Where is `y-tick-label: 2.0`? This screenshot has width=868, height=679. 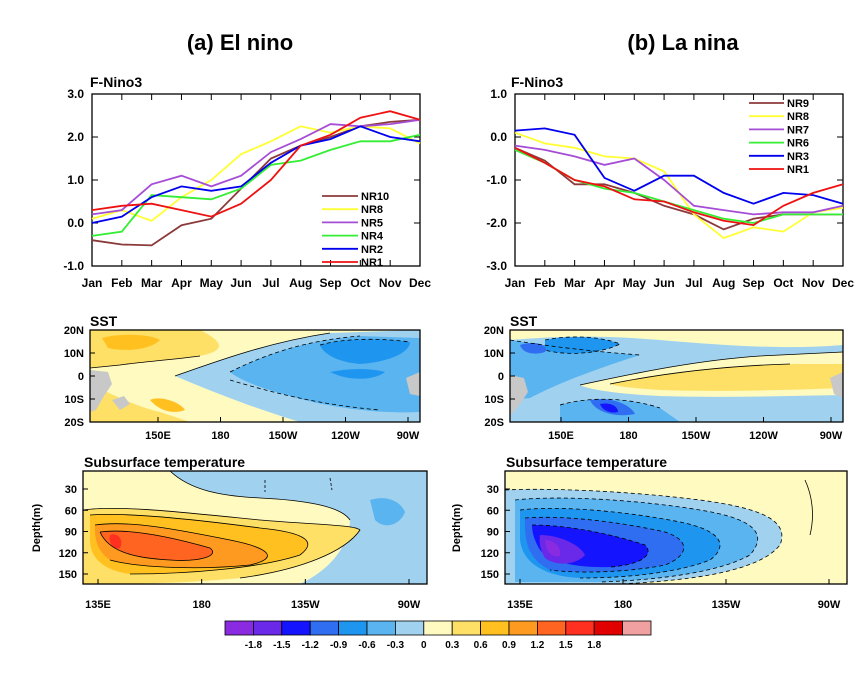 y-tick-label: 2.0 is located at coordinates (75, 137).